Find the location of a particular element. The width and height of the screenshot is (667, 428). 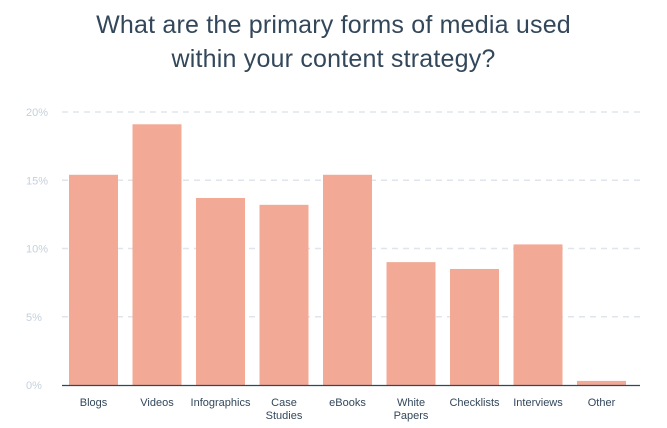

x-tick-label: Checklists is located at coordinates (474, 403).